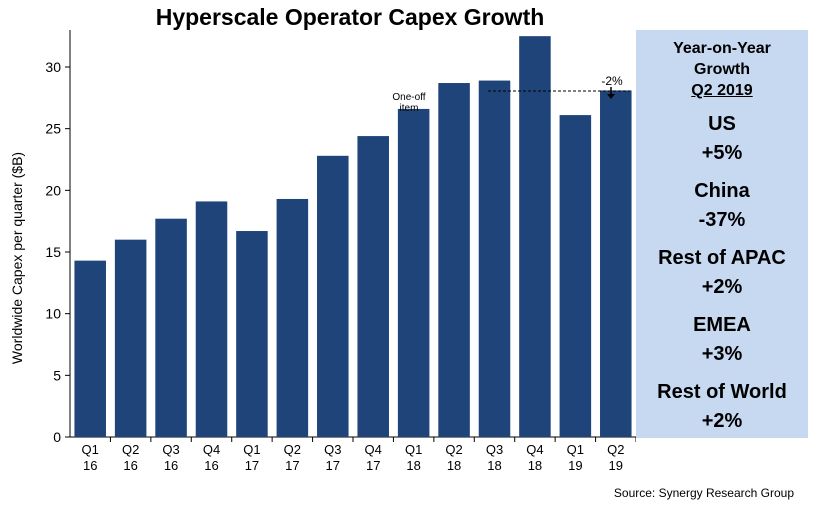 The width and height of the screenshot is (816, 510). Describe the element at coordinates (722, 354) in the screenshot. I see `region-growth: +3%` at that location.